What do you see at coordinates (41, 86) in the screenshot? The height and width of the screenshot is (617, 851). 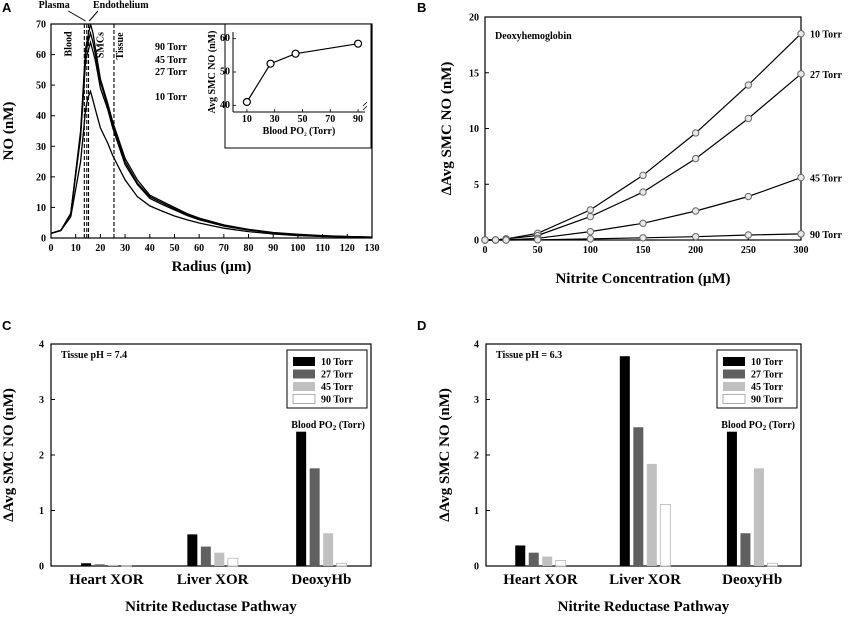 I see `panel-a-y-tick-label: 50` at bounding box center [41, 86].